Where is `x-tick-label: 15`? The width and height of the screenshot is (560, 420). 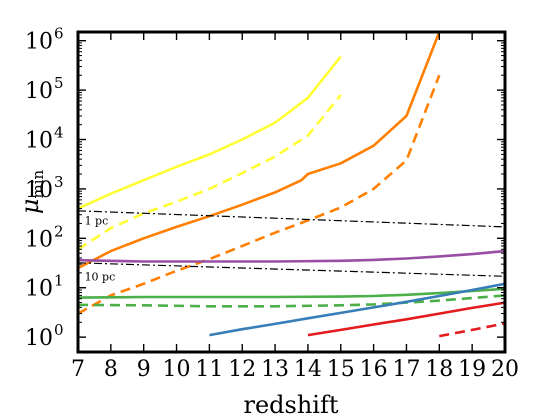
x-tick-label: 15 is located at coordinates (341, 369).